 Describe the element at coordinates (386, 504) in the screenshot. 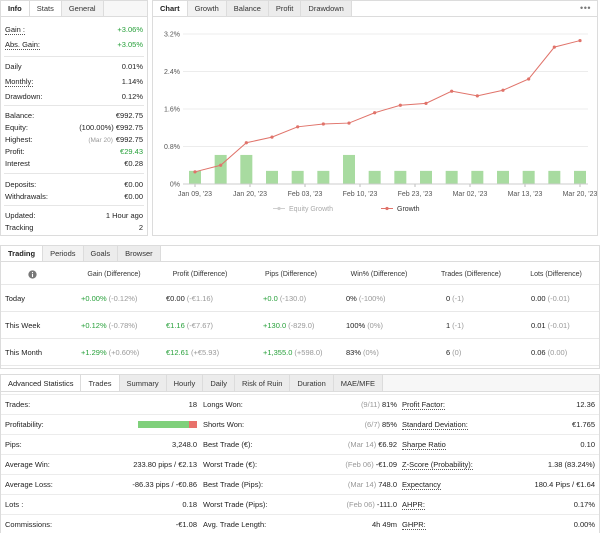

I see `stats-value-2-main: -111.0` at that location.